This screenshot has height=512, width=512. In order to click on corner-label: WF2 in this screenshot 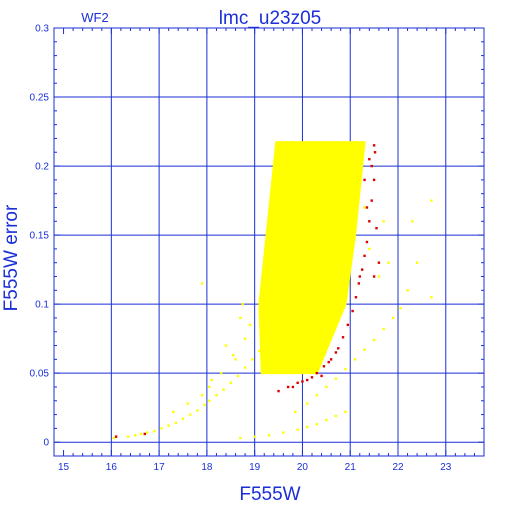, I will do `click(94, 17)`.